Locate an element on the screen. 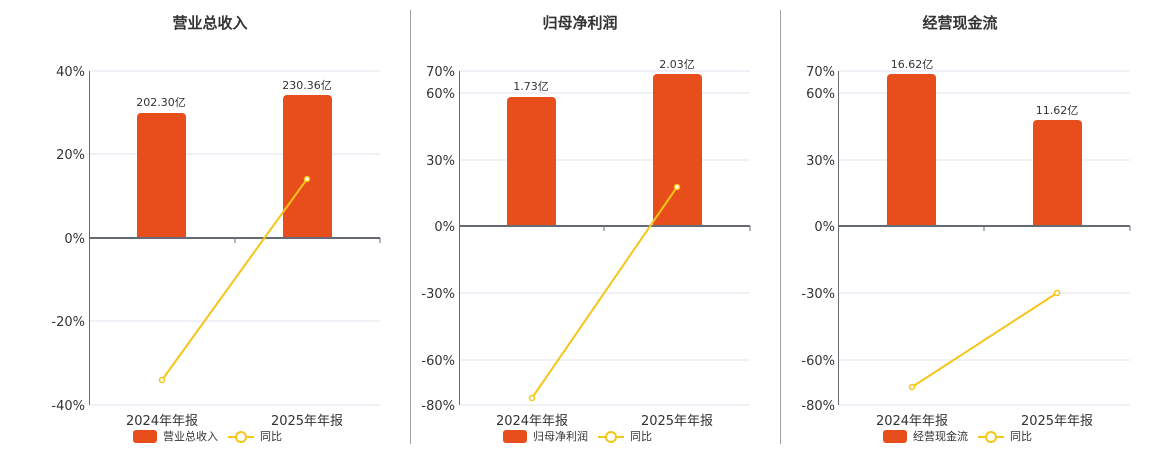 Image resolution: width=1160 pixels, height=450 pixels. legend-bar-label: 营业总收入 is located at coordinates (190, 436).